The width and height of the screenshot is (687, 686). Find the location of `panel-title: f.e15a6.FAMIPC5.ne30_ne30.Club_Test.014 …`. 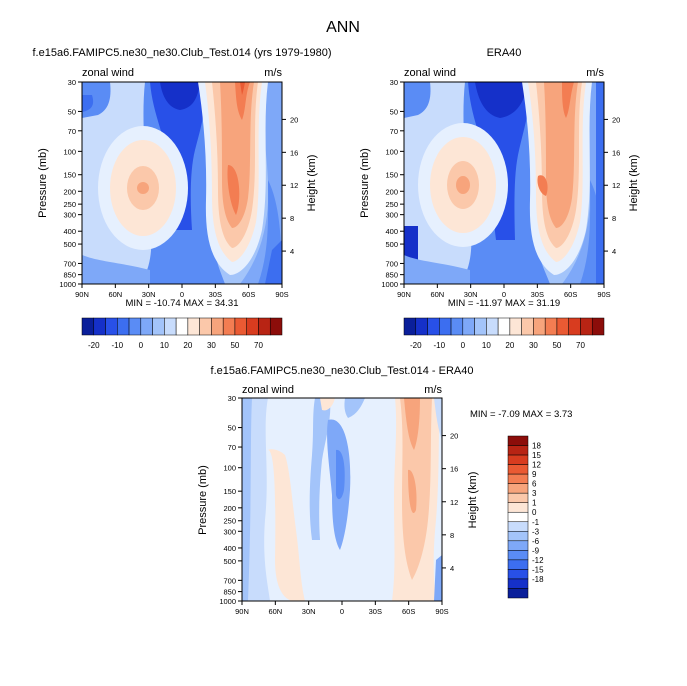

panel-title: f.e15a6.FAMIPC5.ne30_ne30.Club_Test.014 … is located at coordinates (181, 53).